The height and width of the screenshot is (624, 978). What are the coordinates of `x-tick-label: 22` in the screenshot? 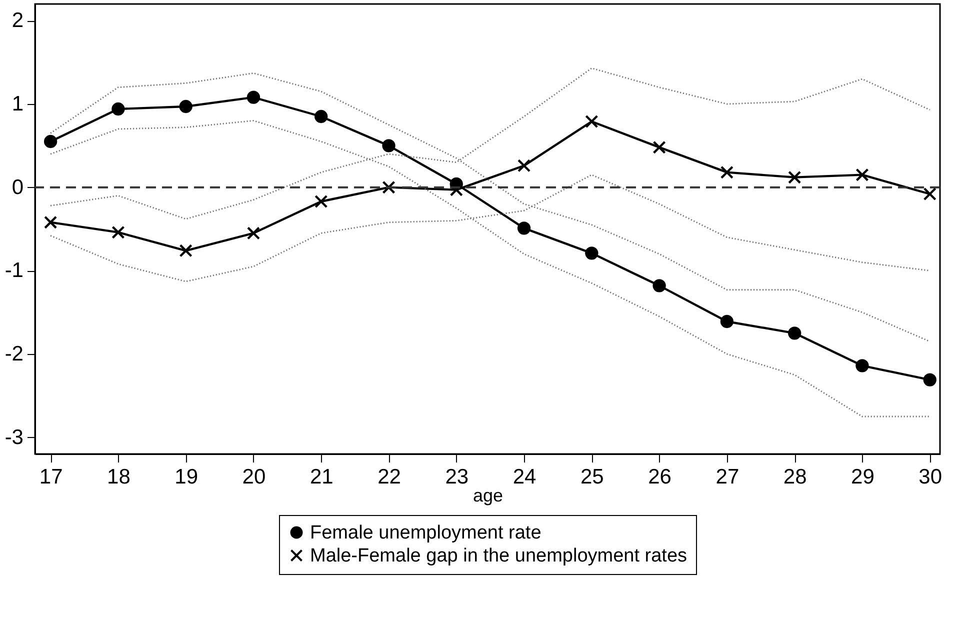 It's located at (389, 477).